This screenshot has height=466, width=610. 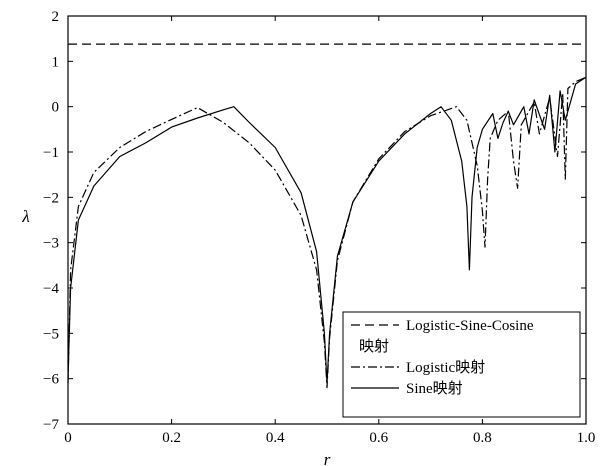 What do you see at coordinates (275, 438) in the screenshot?
I see `x-tick-label: 0.4` at bounding box center [275, 438].